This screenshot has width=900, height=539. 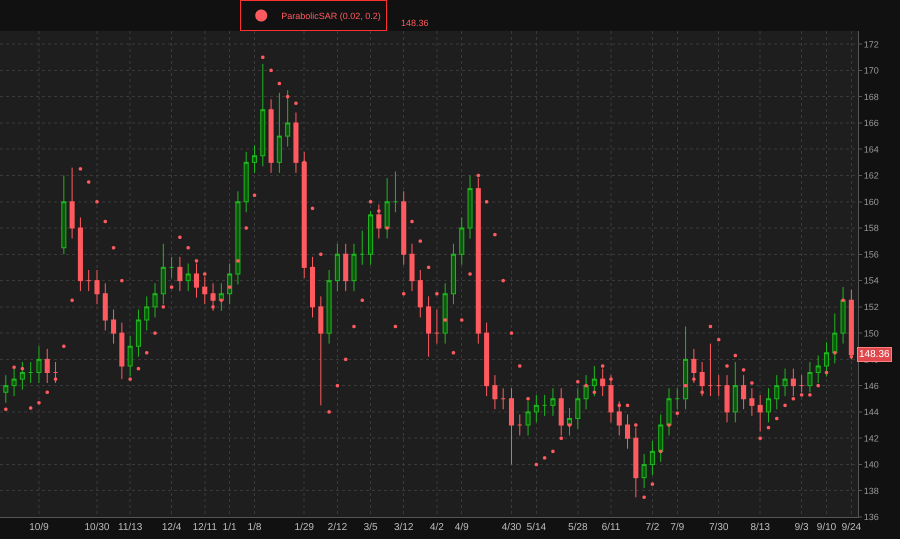 What do you see at coordinates (677, 527) in the screenshot?
I see `x-tick-label: 7/9` at bounding box center [677, 527].